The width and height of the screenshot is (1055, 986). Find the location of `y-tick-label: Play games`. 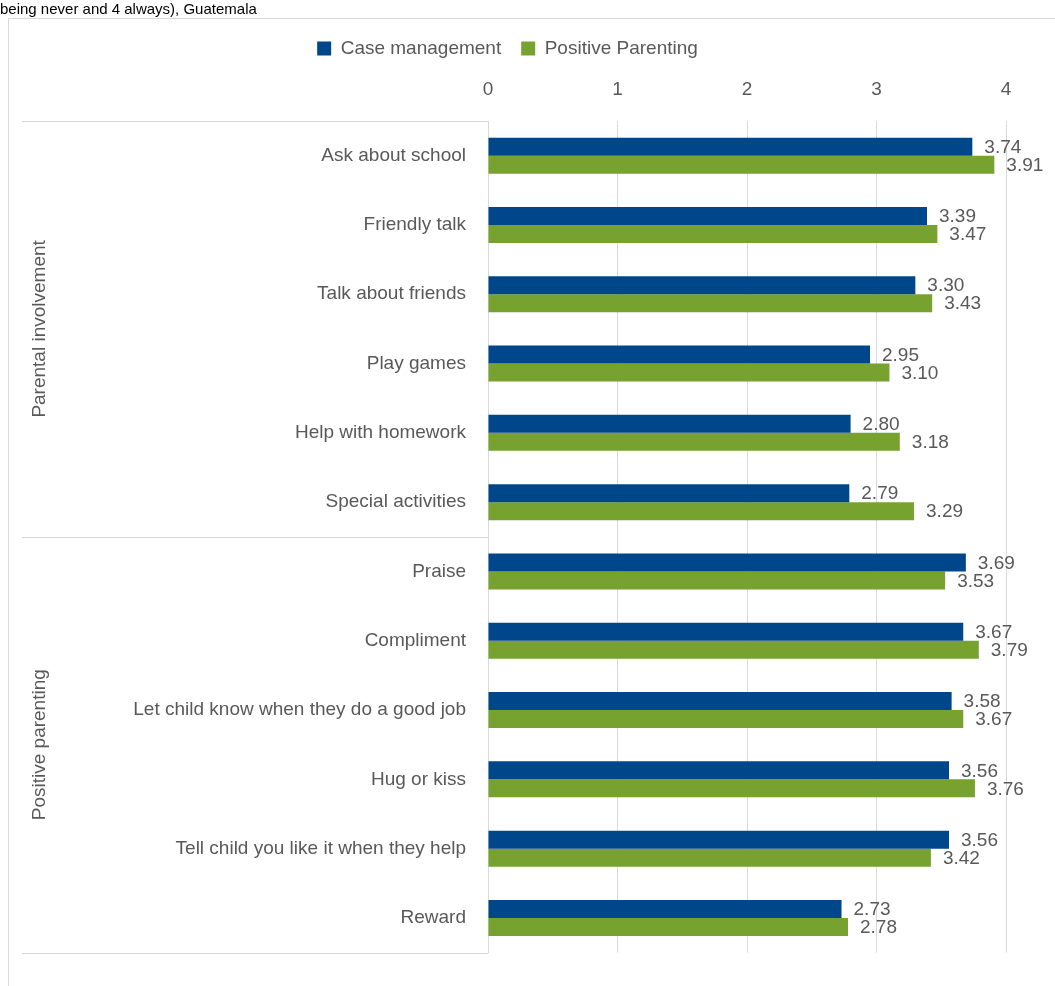

y-tick-label: Play games is located at coordinates (416, 362).